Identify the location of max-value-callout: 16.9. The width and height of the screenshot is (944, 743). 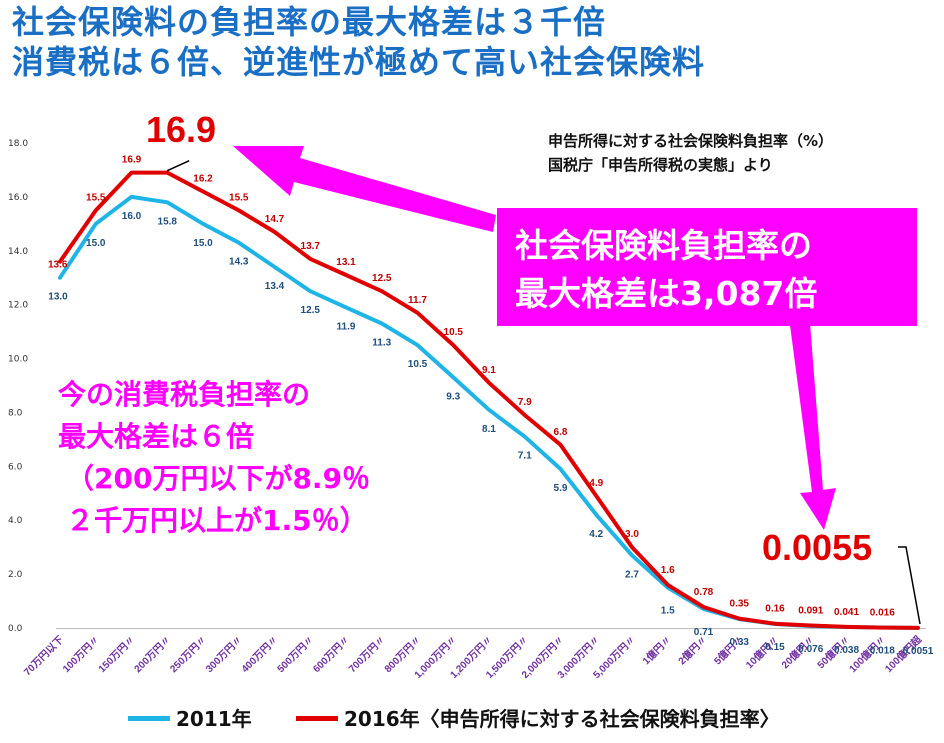
(181, 129).